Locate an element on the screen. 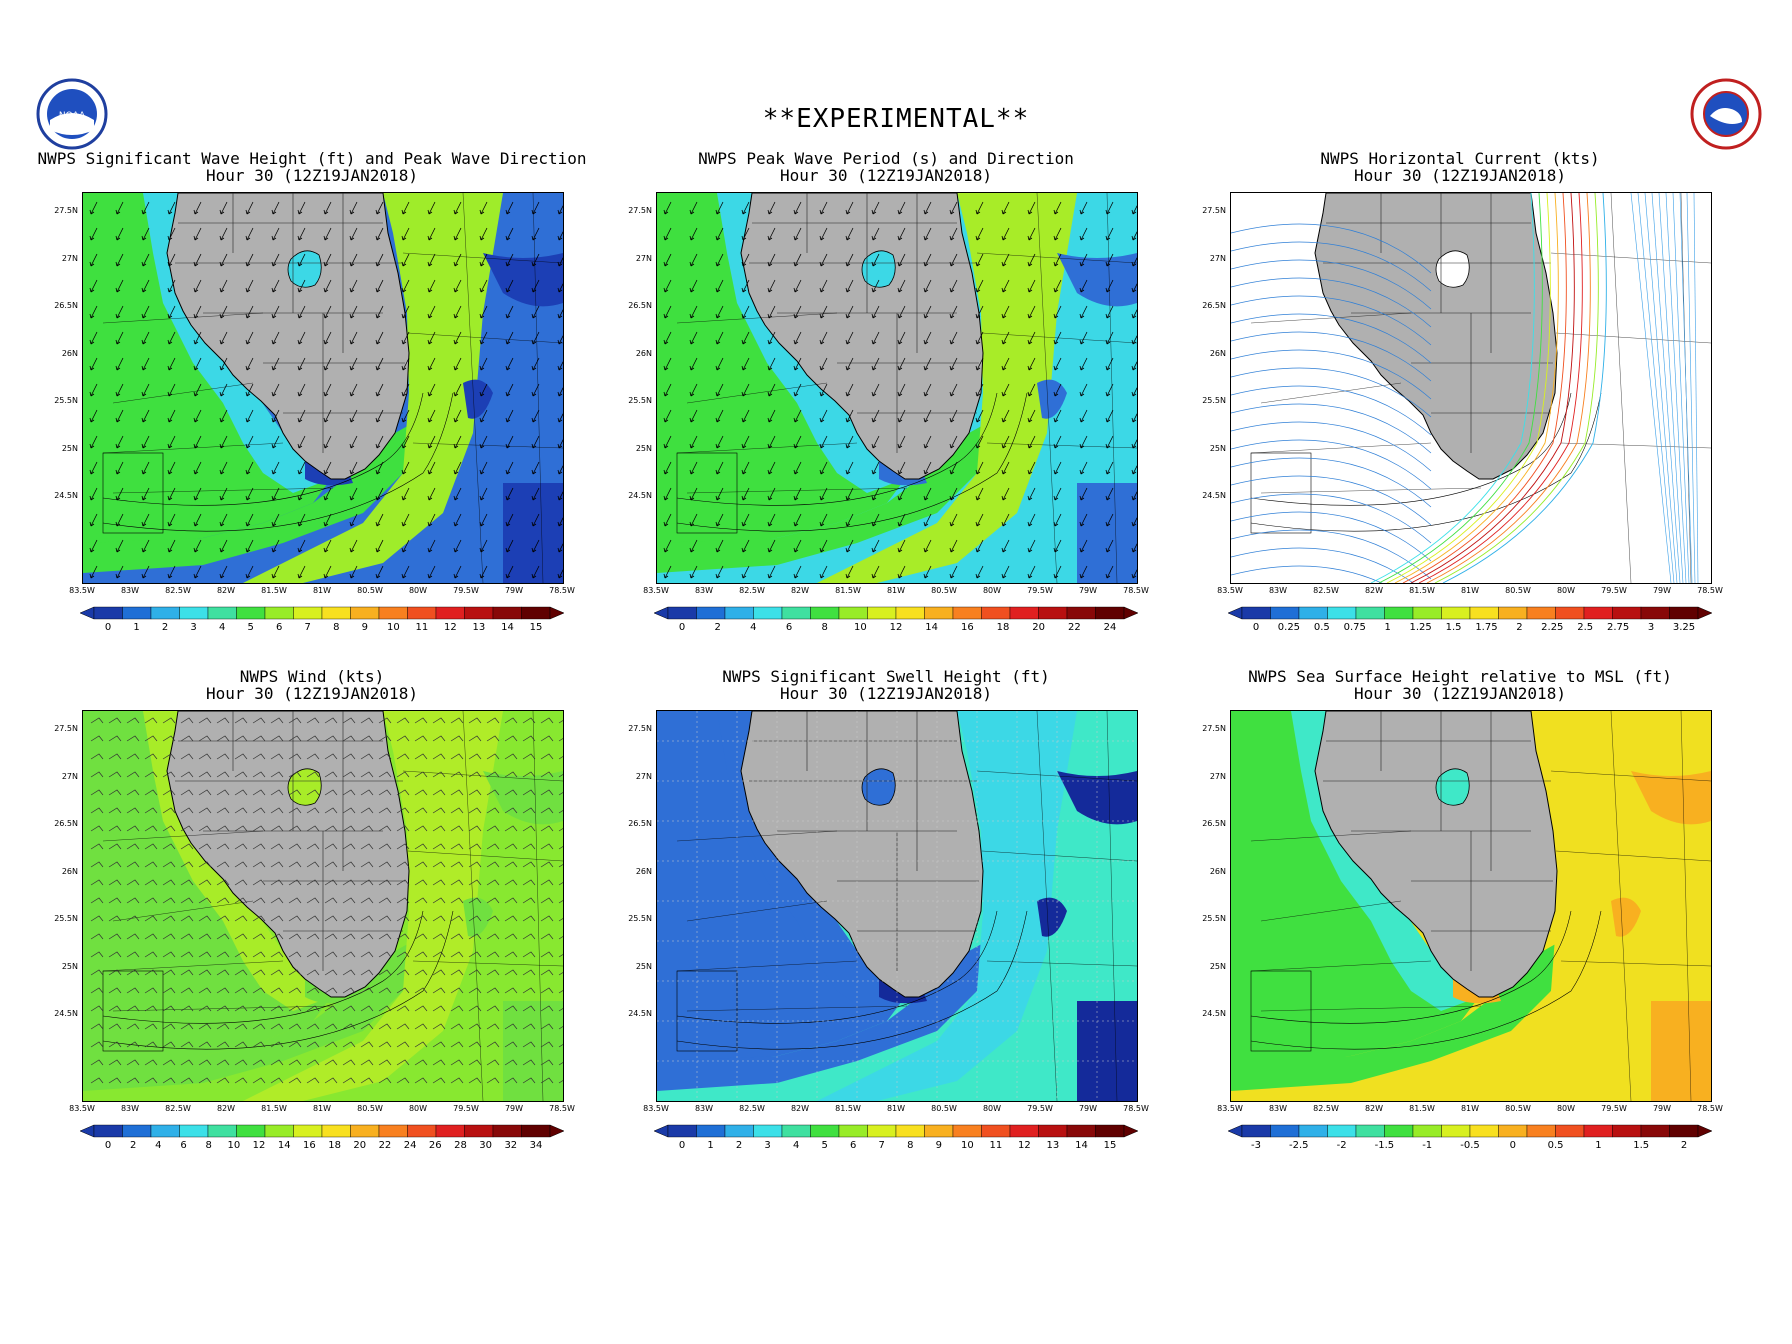  colorbar-tick-label: 6 is located at coordinates (183, 1145).